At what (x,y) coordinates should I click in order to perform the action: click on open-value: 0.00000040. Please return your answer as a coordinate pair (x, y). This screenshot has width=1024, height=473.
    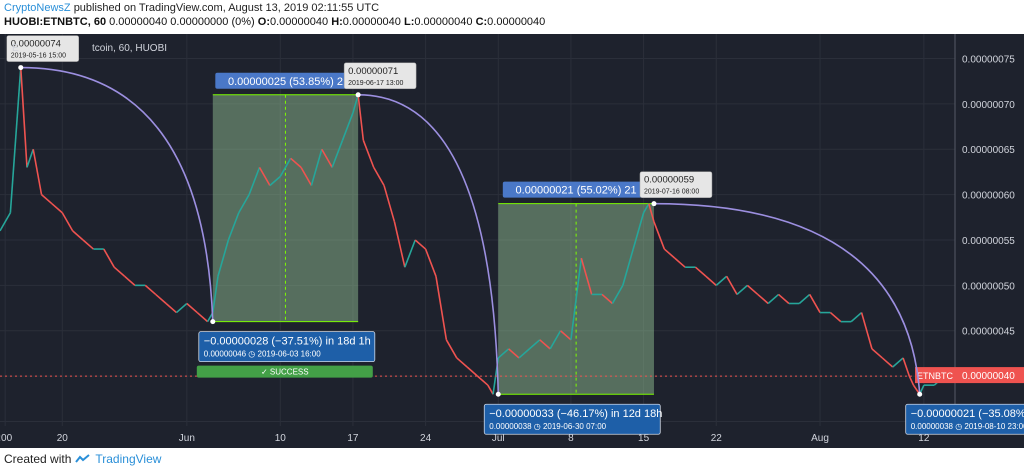
    Looking at the image, I should click on (299, 22).